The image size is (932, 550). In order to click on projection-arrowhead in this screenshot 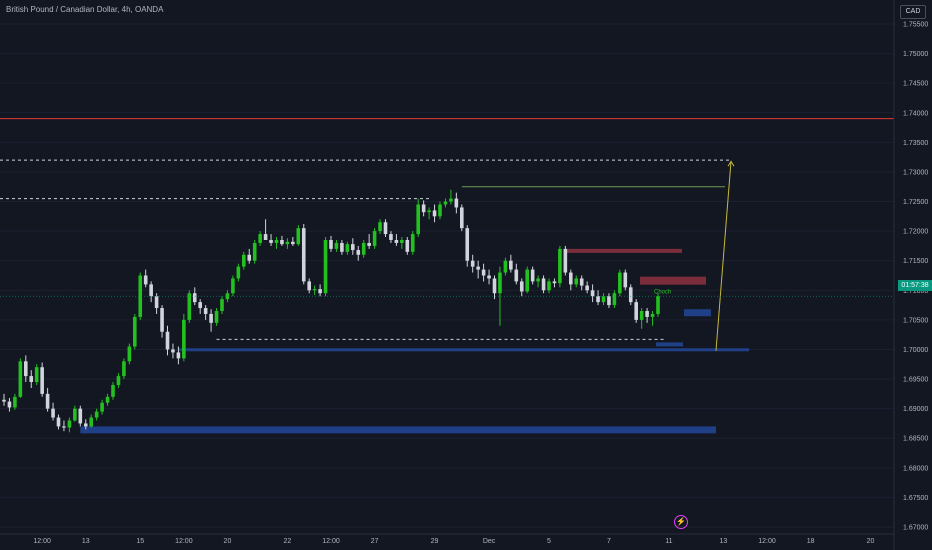, I will do `click(731, 163)`.